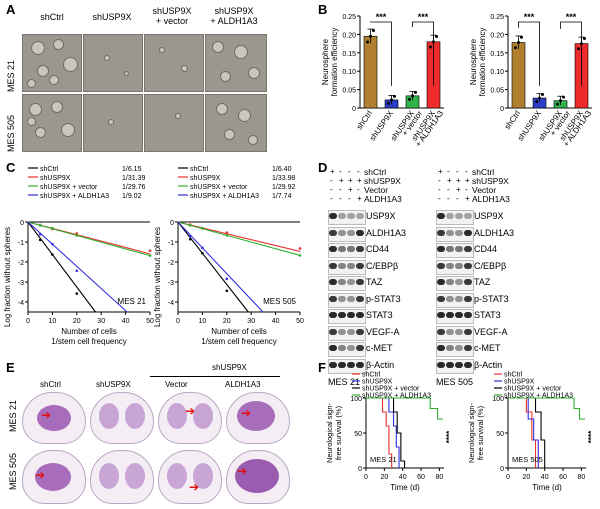 The height and width of the screenshot is (509, 600). What do you see at coordinates (282, 169) in the screenshot?
I see `panel-c-legend-freq: 1/6.40` at bounding box center [282, 169].